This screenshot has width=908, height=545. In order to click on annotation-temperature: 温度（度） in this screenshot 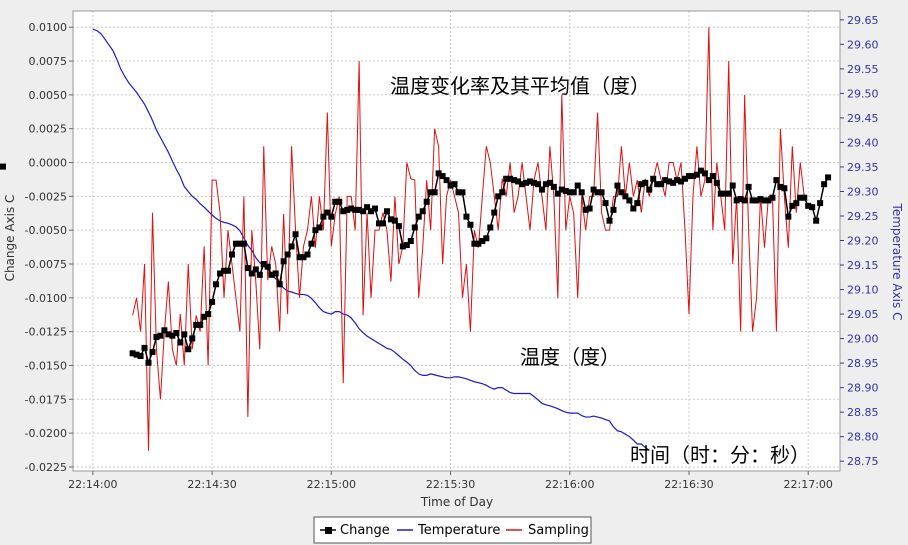, I will do `click(570, 357)`.